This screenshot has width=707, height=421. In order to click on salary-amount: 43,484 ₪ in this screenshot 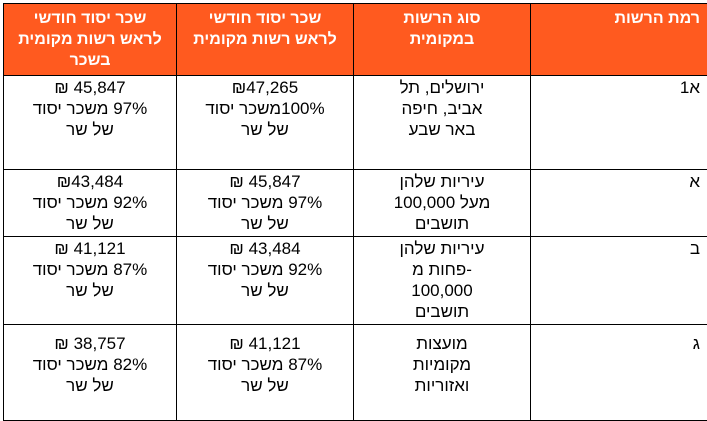, I will do `click(265, 248)`.